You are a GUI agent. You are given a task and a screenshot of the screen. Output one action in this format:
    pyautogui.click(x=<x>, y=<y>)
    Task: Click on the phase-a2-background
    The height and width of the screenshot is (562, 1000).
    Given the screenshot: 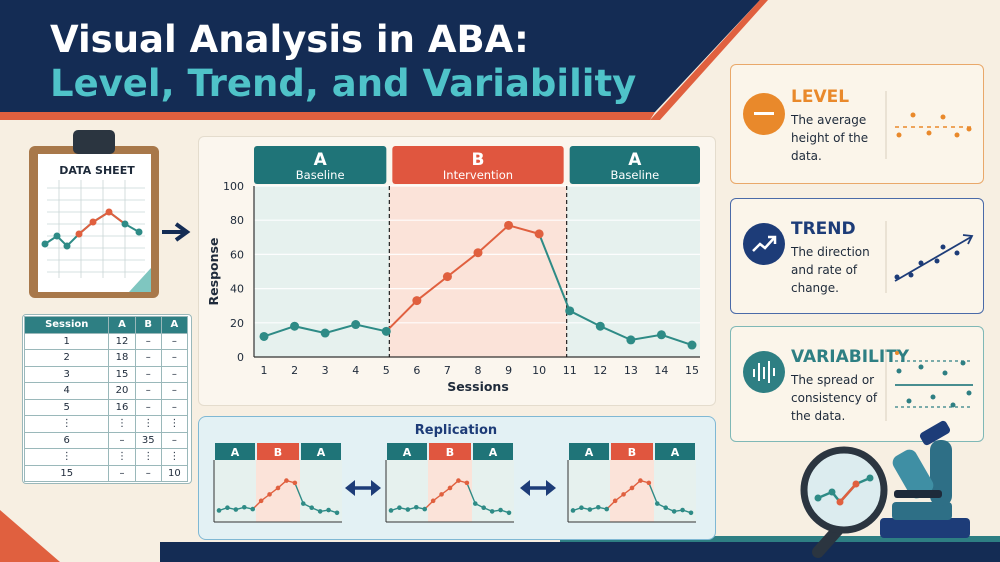 What is the action you would take?
    pyautogui.click(x=633, y=271)
    